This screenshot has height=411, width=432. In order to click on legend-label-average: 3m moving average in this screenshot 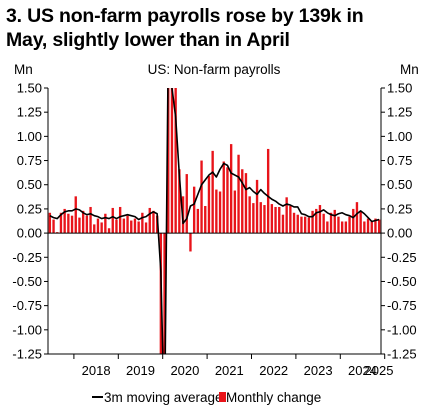, I will do `click(163, 397)`.